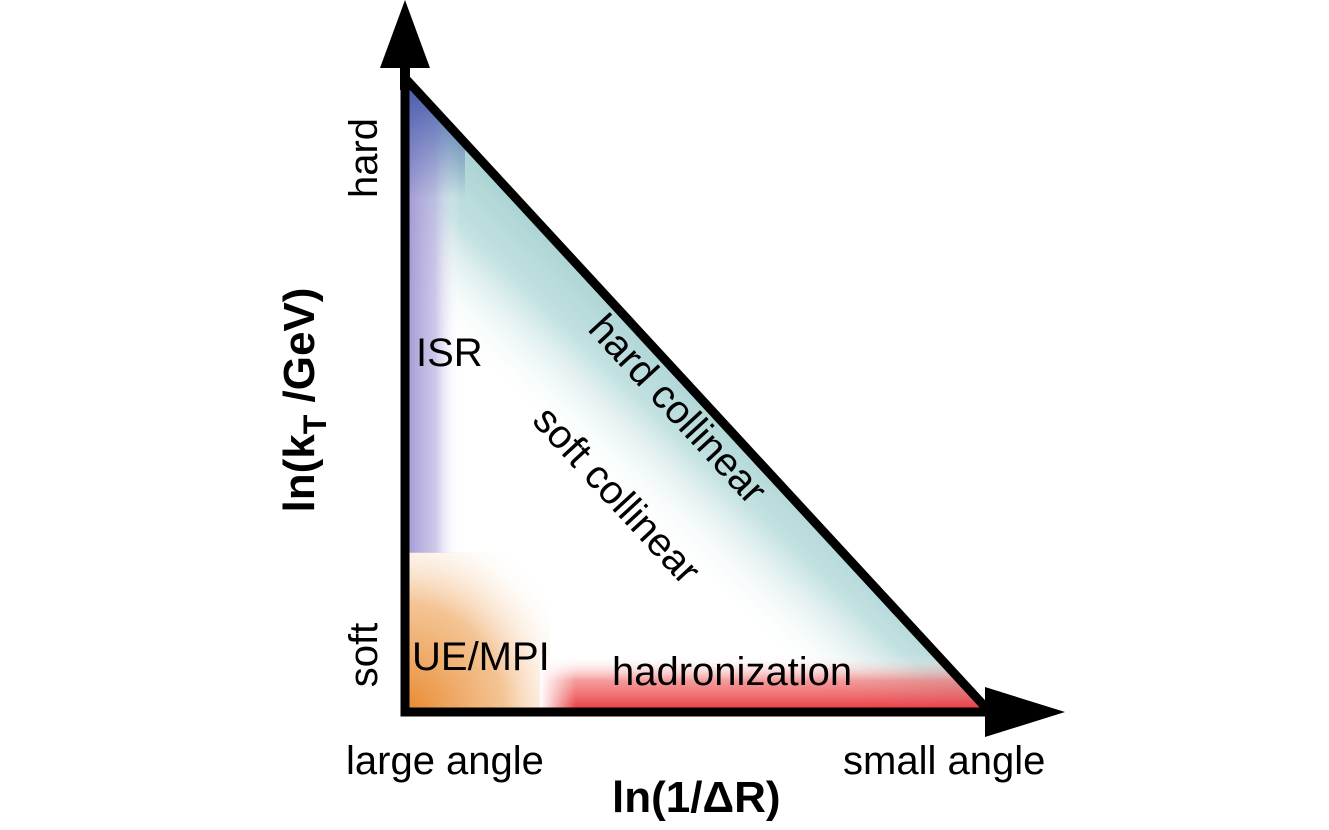 This screenshot has width=1329, height=830. Describe the element at coordinates (481, 657) in the screenshot. I see `ue-mpi-label: UE/MPI` at that location.